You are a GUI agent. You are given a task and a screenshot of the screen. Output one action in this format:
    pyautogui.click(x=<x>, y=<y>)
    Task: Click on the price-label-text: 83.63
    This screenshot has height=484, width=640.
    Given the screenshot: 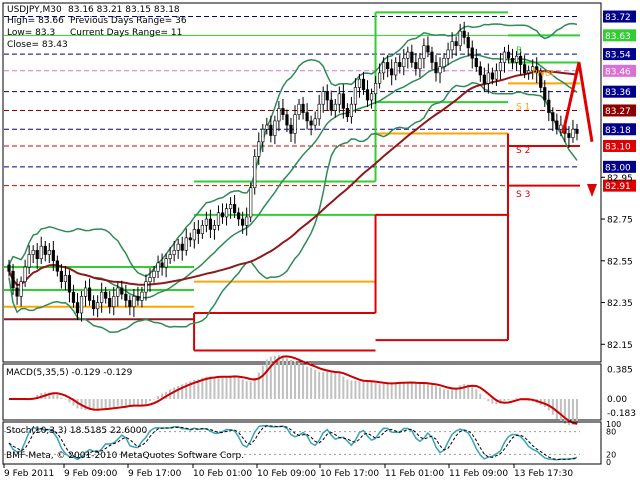 What is the action you would take?
    pyautogui.click(x=618, y=37)
    